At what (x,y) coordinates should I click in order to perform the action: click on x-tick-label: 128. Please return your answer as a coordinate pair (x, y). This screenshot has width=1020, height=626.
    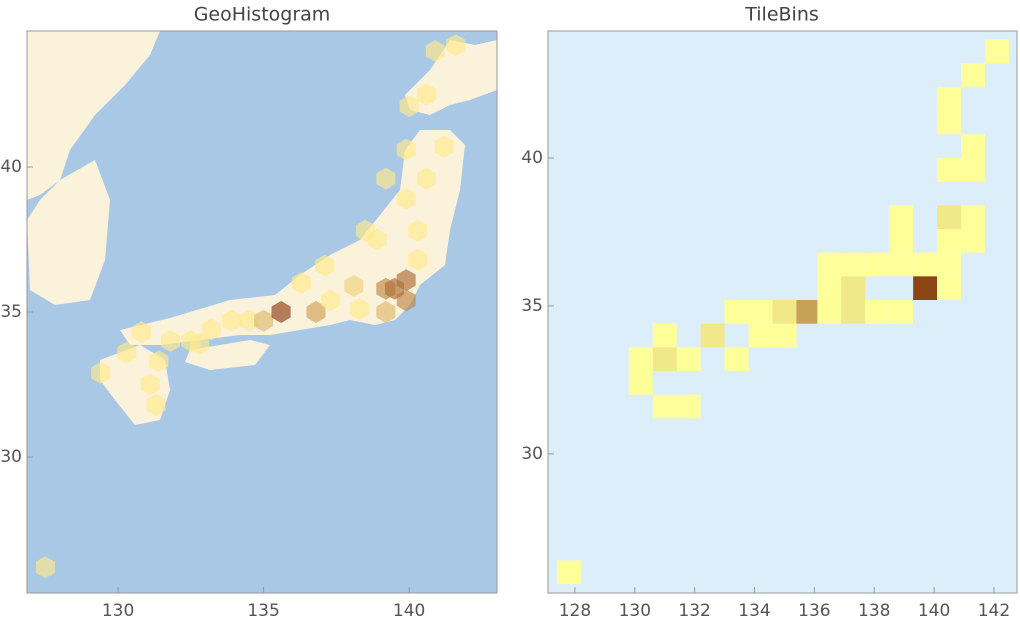
    Looking at the image, I should click on (575, 611).